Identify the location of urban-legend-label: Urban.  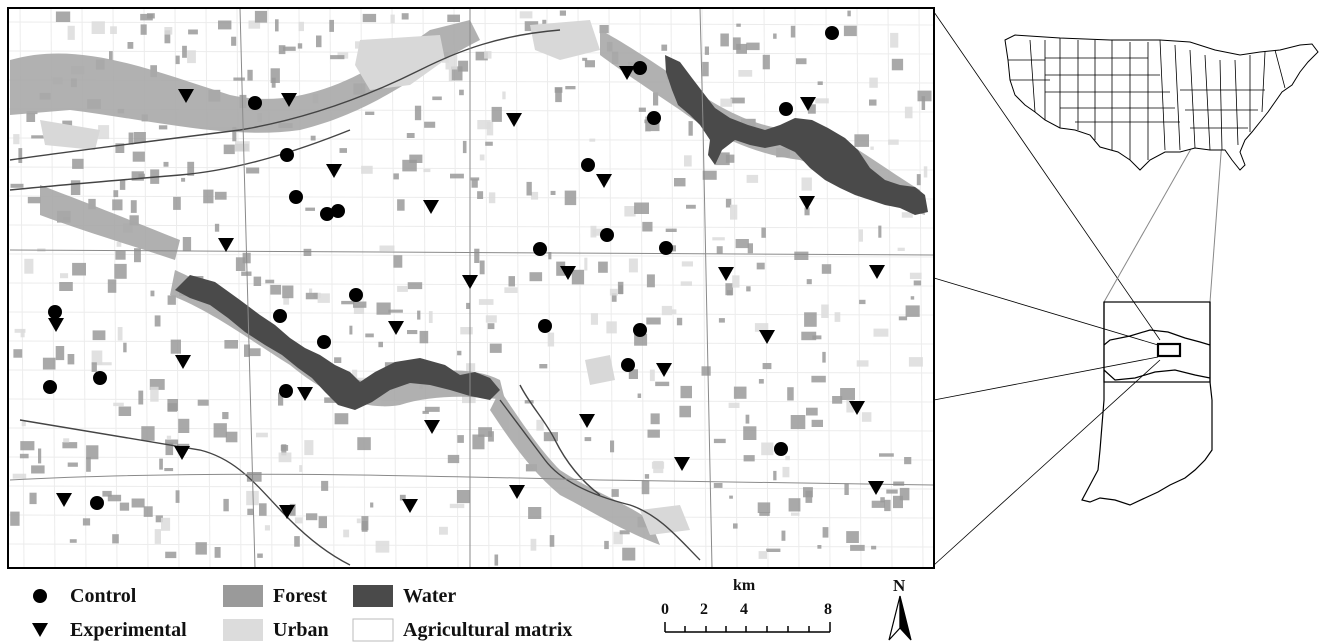
(301, 630).